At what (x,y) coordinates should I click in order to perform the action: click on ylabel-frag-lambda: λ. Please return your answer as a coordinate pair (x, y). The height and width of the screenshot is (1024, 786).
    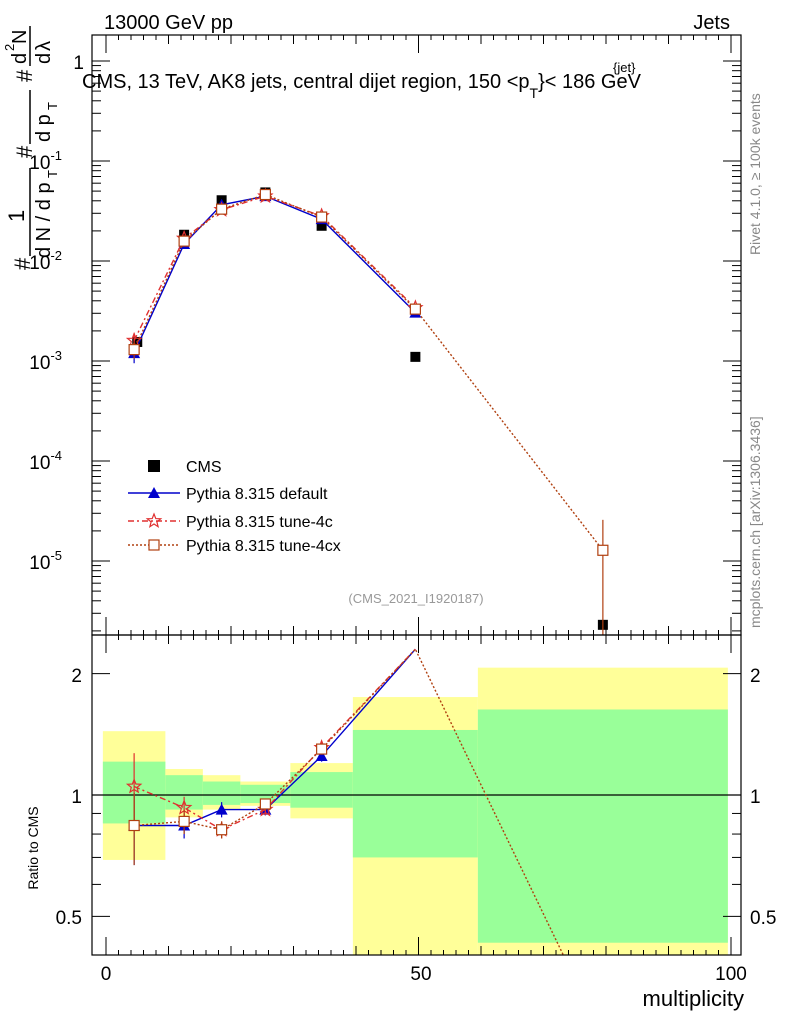
    Looking at the image, I should click on (44, 46).